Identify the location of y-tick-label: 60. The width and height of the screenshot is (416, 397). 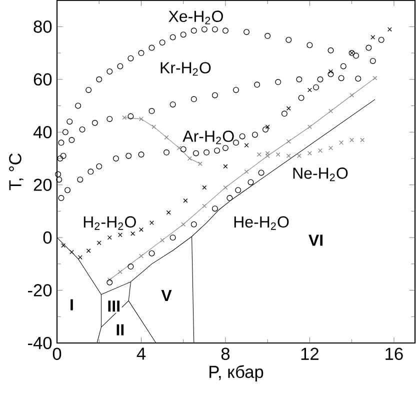
(43, 79).